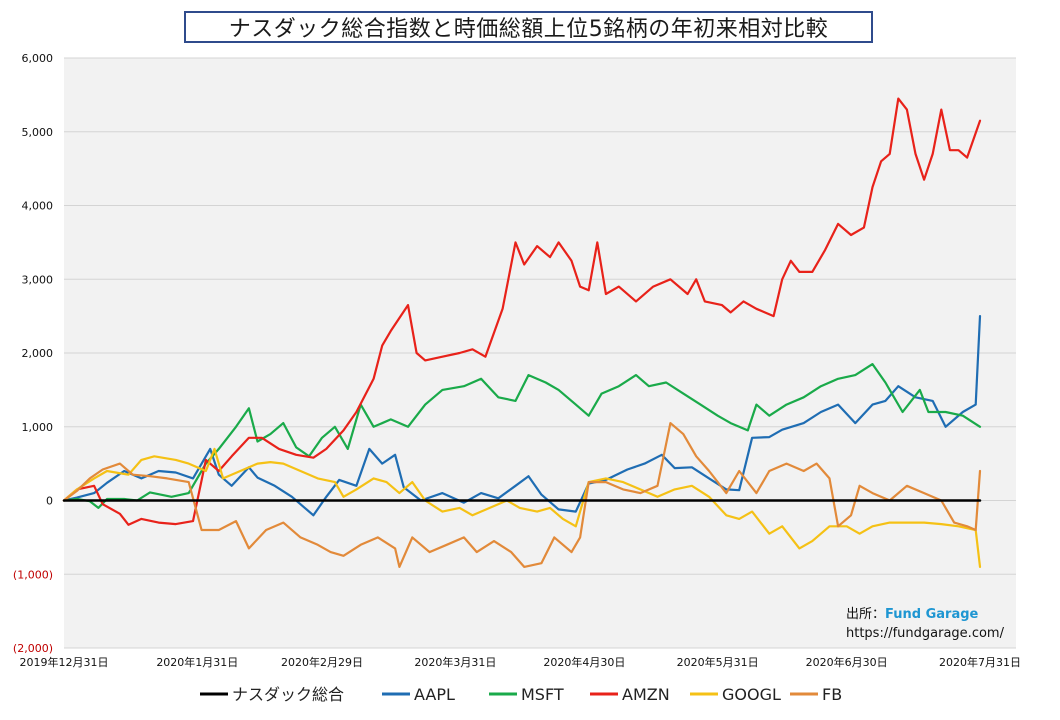 Image resolution: width=1060 pixels, height=720 pixels. What do you see at coordinates (38, 206) in the screenshot?
I see `y-tick-label: 4,000` at bounding box center [38, 206].